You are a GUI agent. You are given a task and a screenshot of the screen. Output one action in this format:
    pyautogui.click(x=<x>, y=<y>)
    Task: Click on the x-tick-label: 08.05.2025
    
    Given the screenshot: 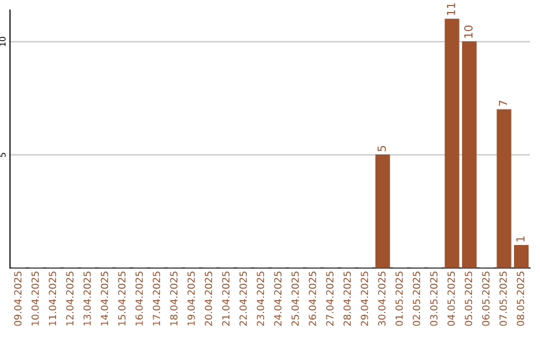 What is the action you would take?
    pyautogui.click(x=520, y=299)
    